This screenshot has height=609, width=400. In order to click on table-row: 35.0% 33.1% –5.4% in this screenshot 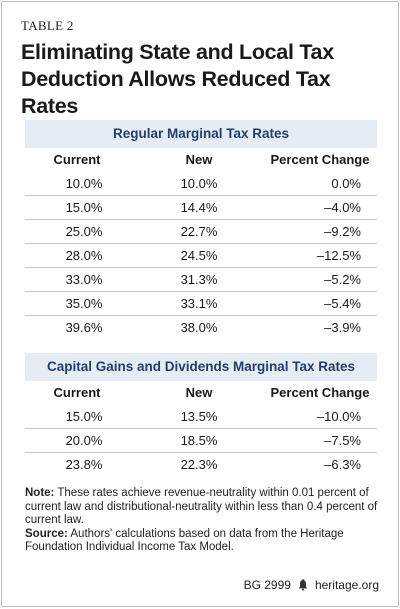, I will do `click(201, 304)`.